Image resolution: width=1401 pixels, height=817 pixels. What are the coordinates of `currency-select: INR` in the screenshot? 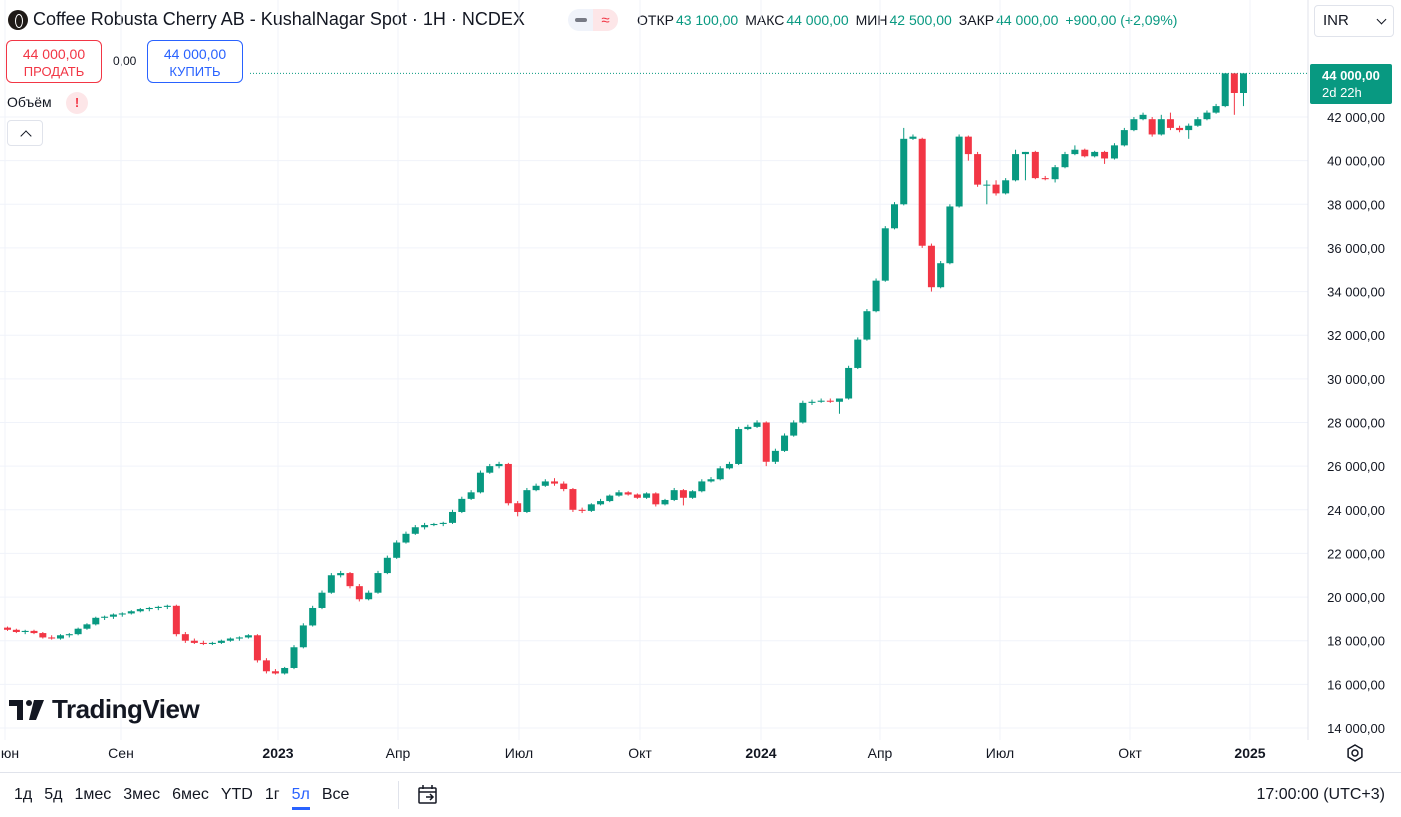 It's located at (1354, 21).